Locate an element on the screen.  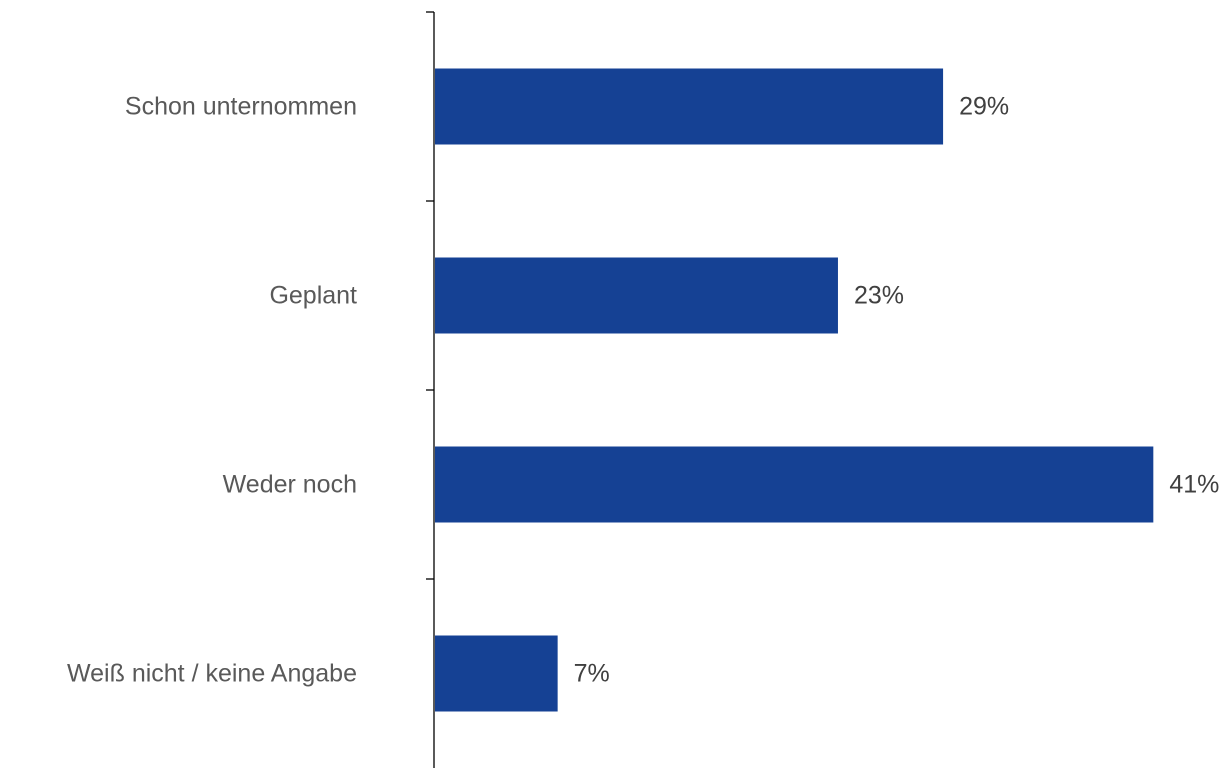
data-label: 7% is located at coordinates (592, 674).